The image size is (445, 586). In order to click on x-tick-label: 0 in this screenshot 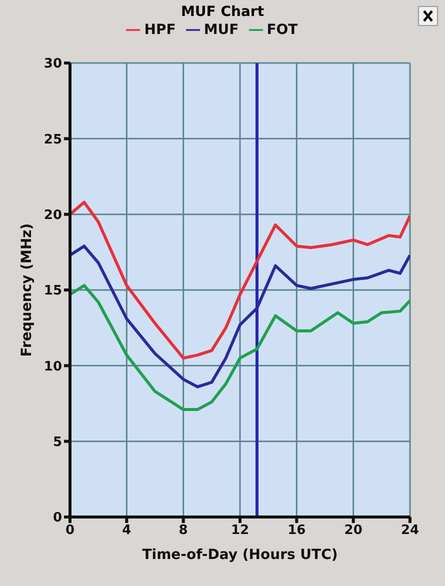, I will do `click(70, 530)`.